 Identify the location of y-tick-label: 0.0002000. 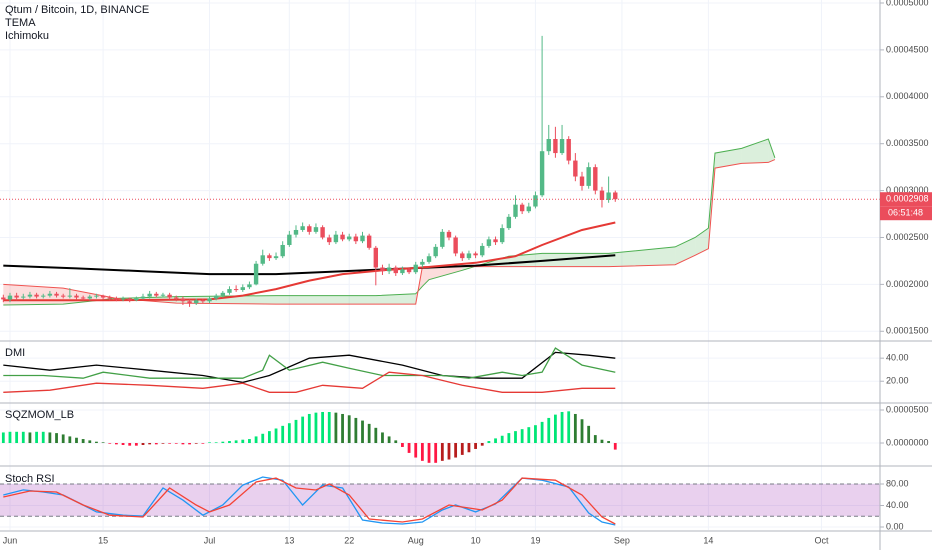
(907, 284).